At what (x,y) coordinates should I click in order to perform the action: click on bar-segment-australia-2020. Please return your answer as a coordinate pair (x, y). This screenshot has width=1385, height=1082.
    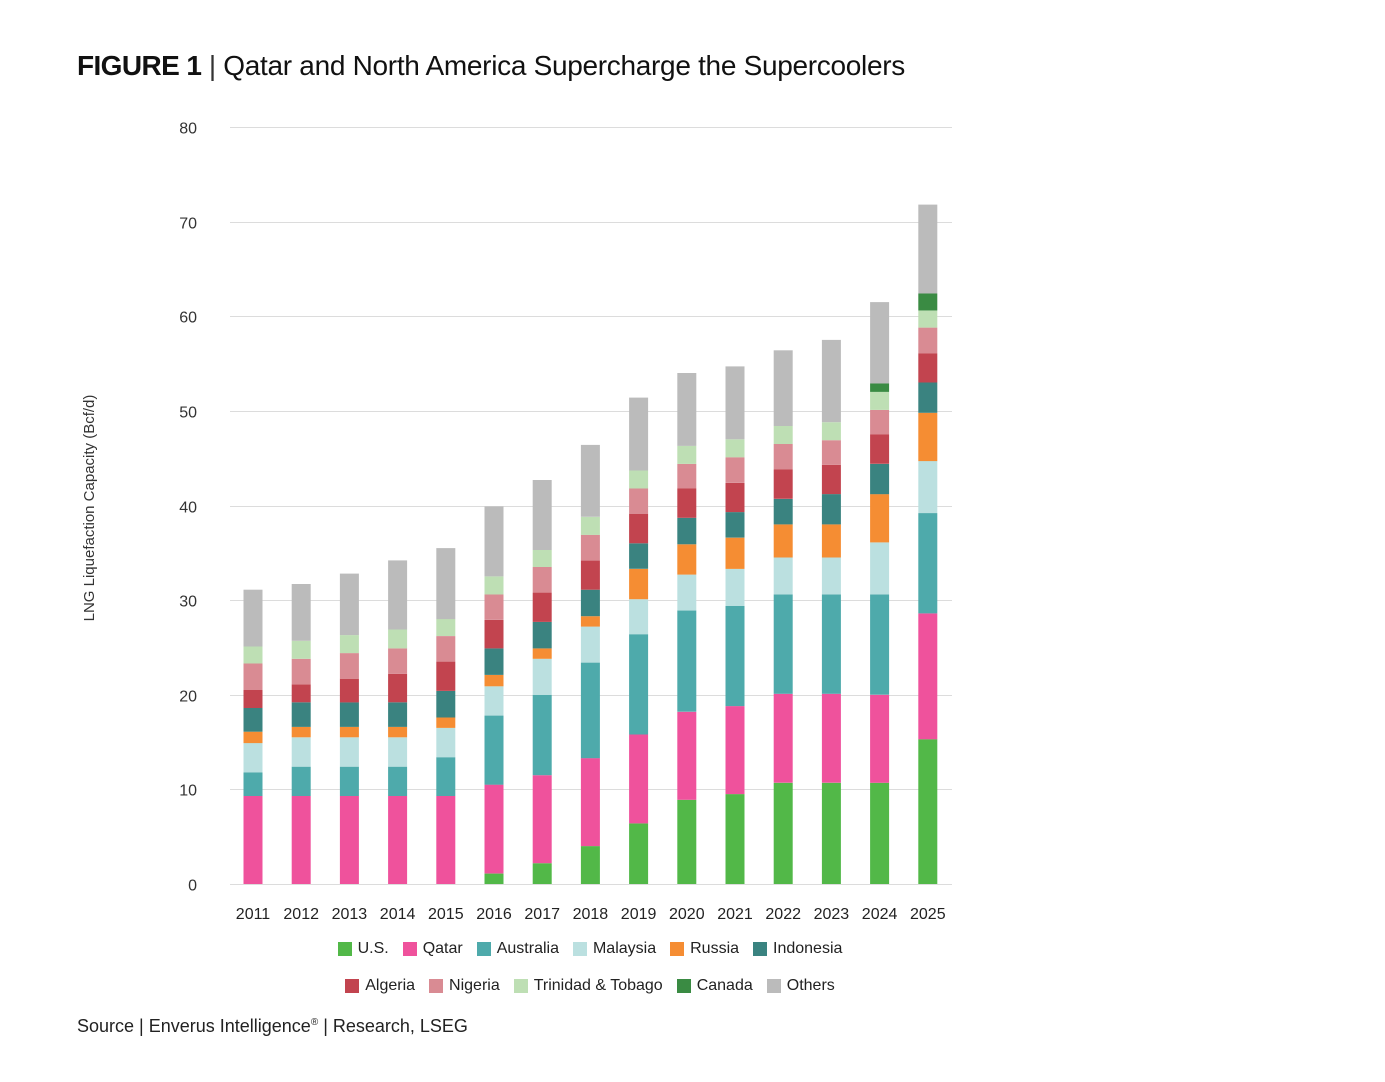
    Looking at the image, I should click on (687, 661).